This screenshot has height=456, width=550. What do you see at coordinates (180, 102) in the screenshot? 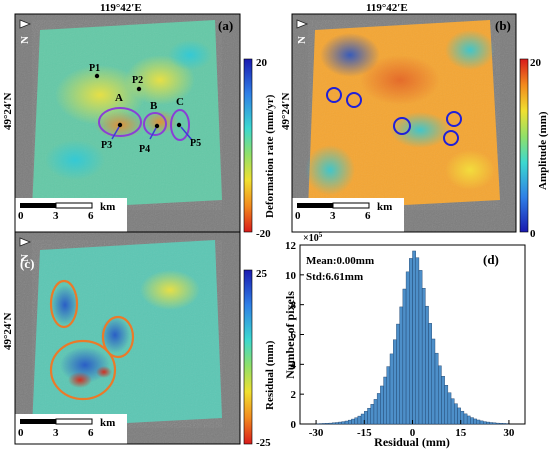
I see `region-c-label: C` at bounding box center [180, 102].